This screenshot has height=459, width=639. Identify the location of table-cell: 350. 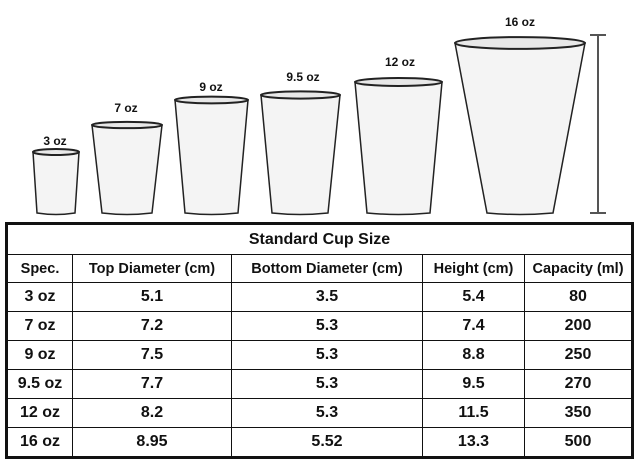
(578, 413).